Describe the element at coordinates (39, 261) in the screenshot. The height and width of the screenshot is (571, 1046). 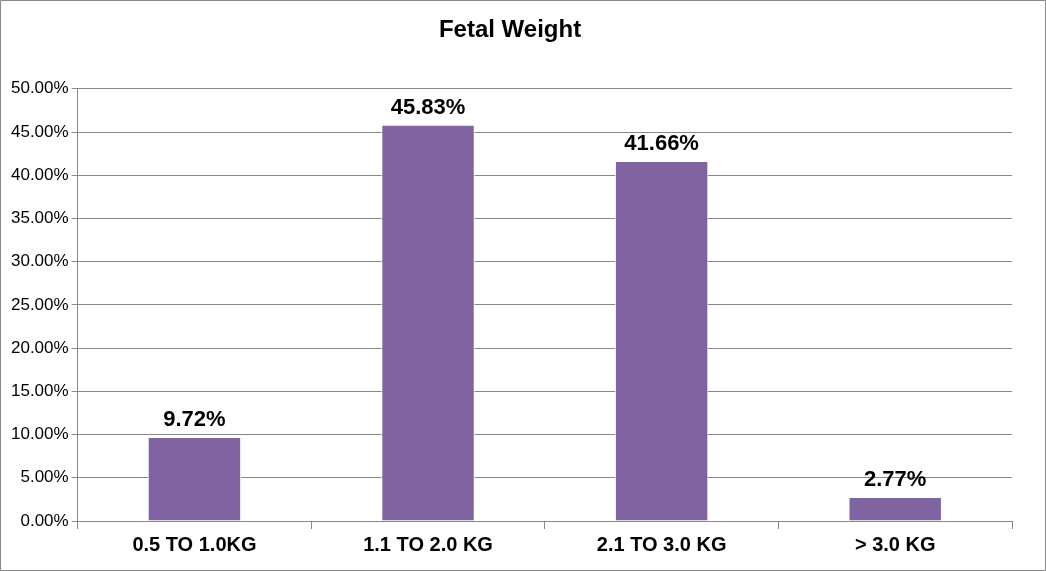
I see `y-tick-label: 30.00%` at that location.